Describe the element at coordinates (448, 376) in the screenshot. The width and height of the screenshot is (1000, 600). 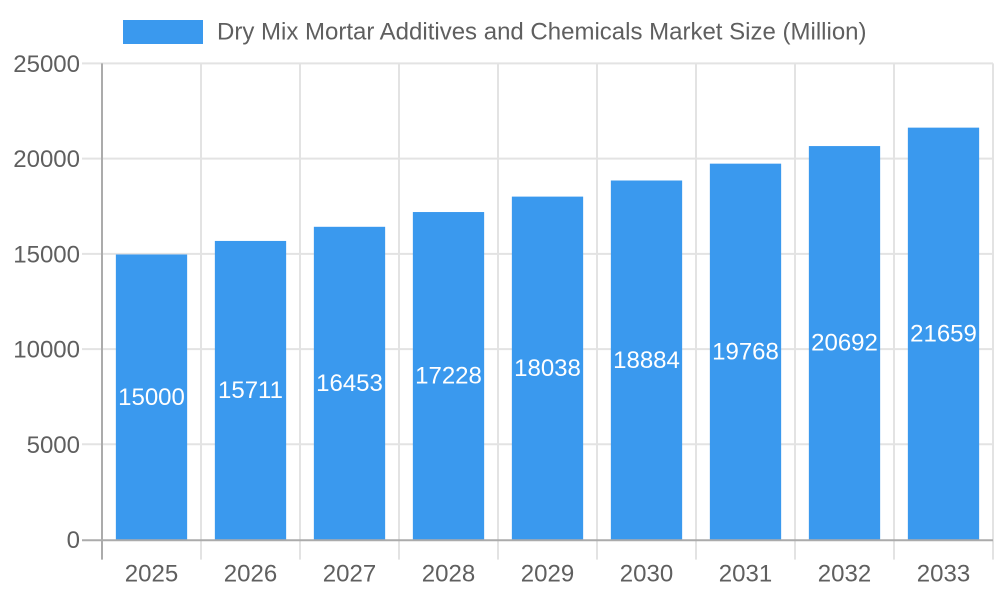
I see `svg-text: 17228` at that location.